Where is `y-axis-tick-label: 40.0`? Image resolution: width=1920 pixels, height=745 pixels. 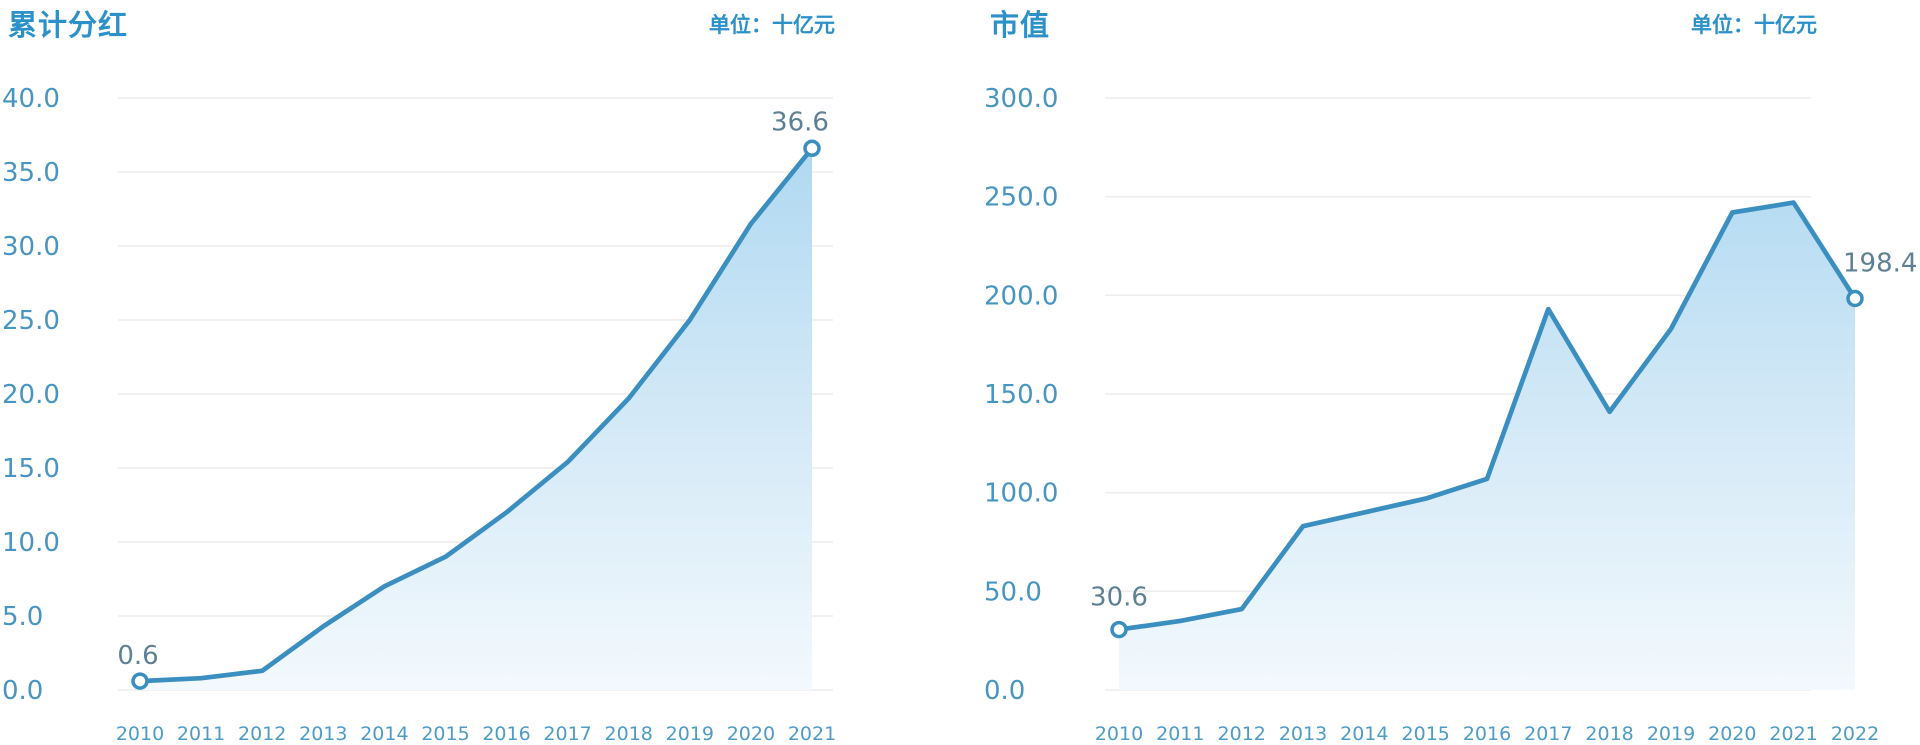
y-axis-tick-label: 40.0 is located at coordinates (31, 99).